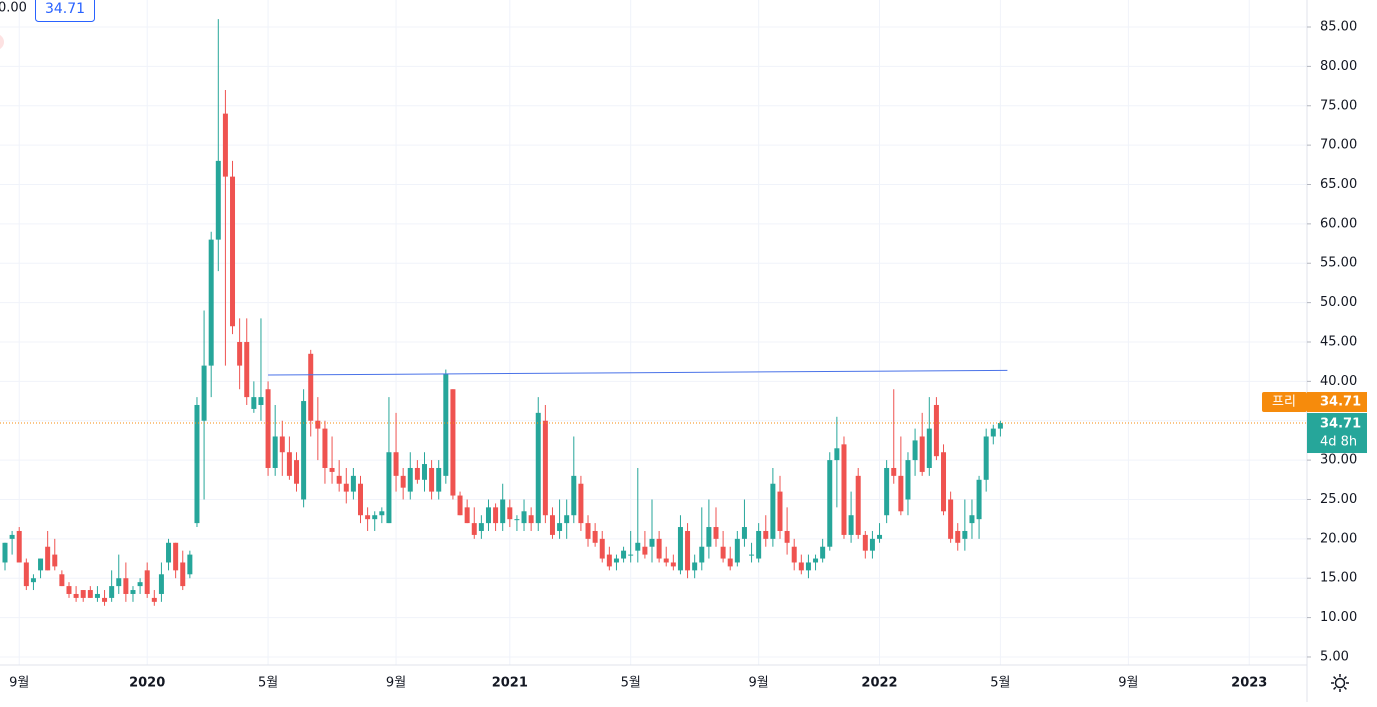  I want to click on settings-icon, so click(1340, 683).